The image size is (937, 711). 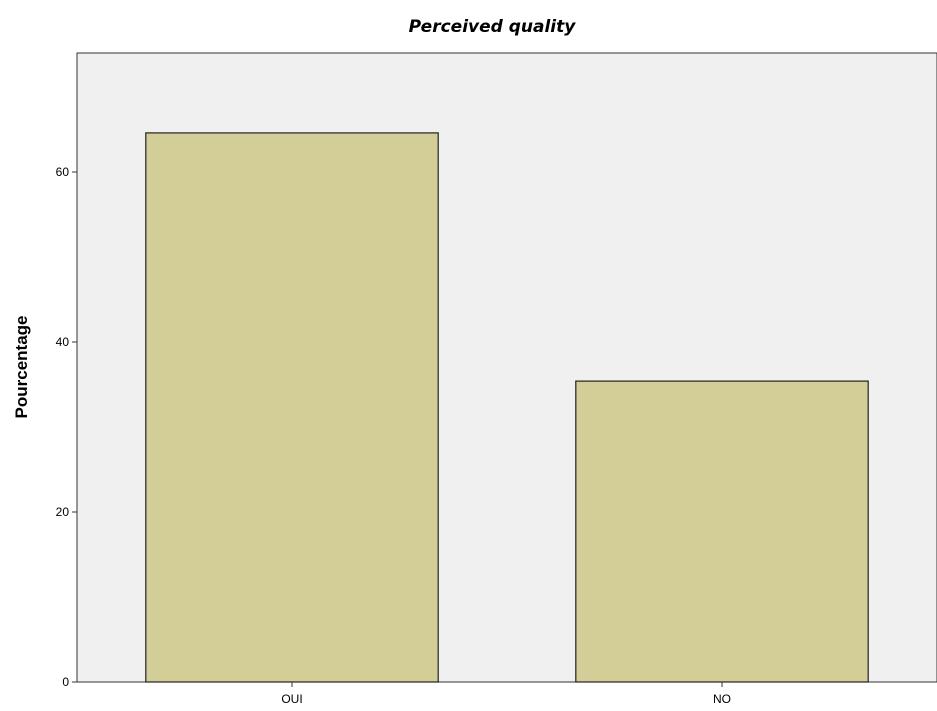 I want to click on x-axis: OUI NO, so click(x=506, y=694).